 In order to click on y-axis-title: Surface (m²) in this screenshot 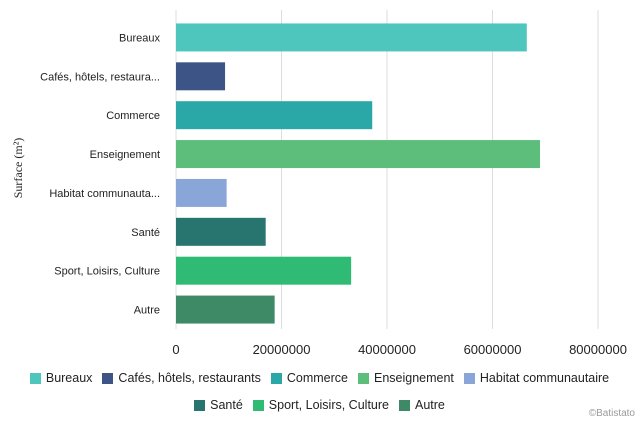, I will do `click(18, 168)`.